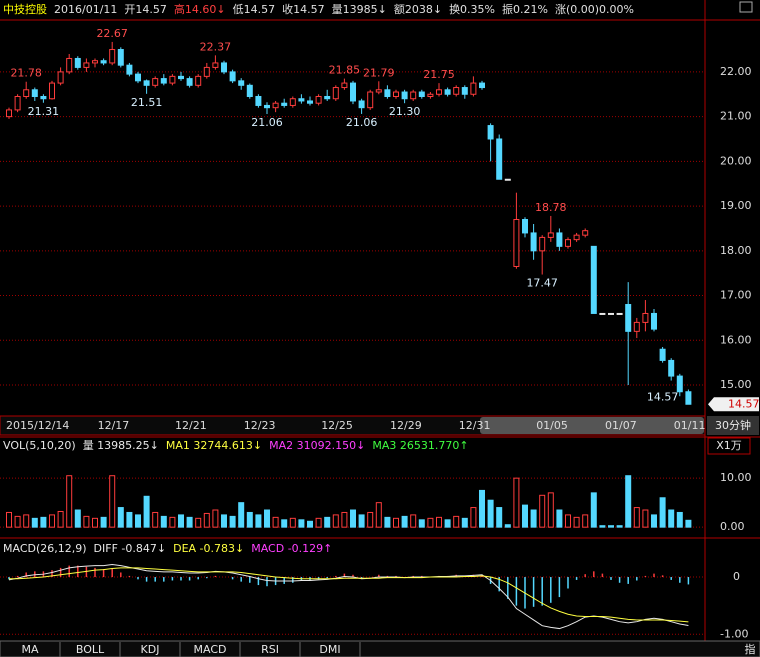 This screenshot has height=657, width=760. What do you see at coordinates (418, 9) in the screenshot?
I see `header-item: 额2038↓` at bounding box center [418, 9].